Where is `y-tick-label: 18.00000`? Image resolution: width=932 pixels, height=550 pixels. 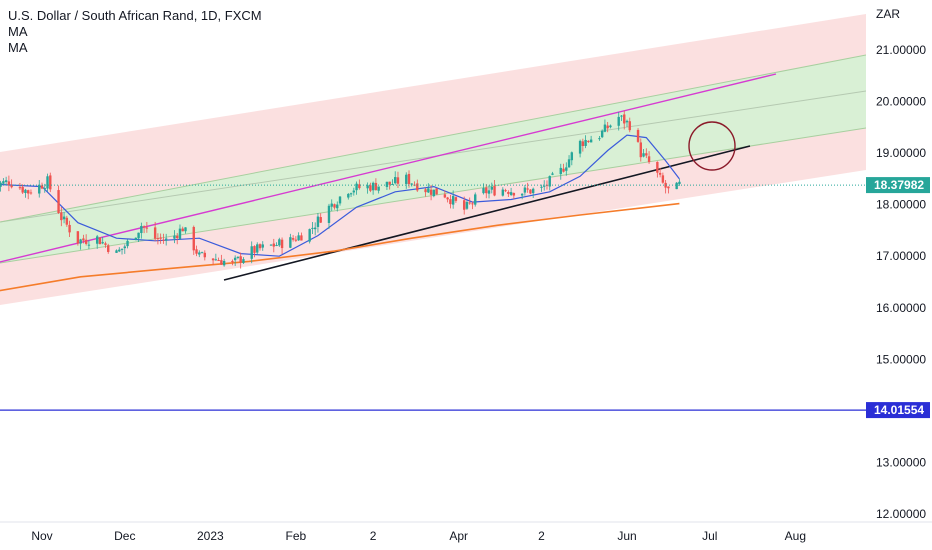
y-tick-label: 18.00000 is located at coordinates (901, 205).